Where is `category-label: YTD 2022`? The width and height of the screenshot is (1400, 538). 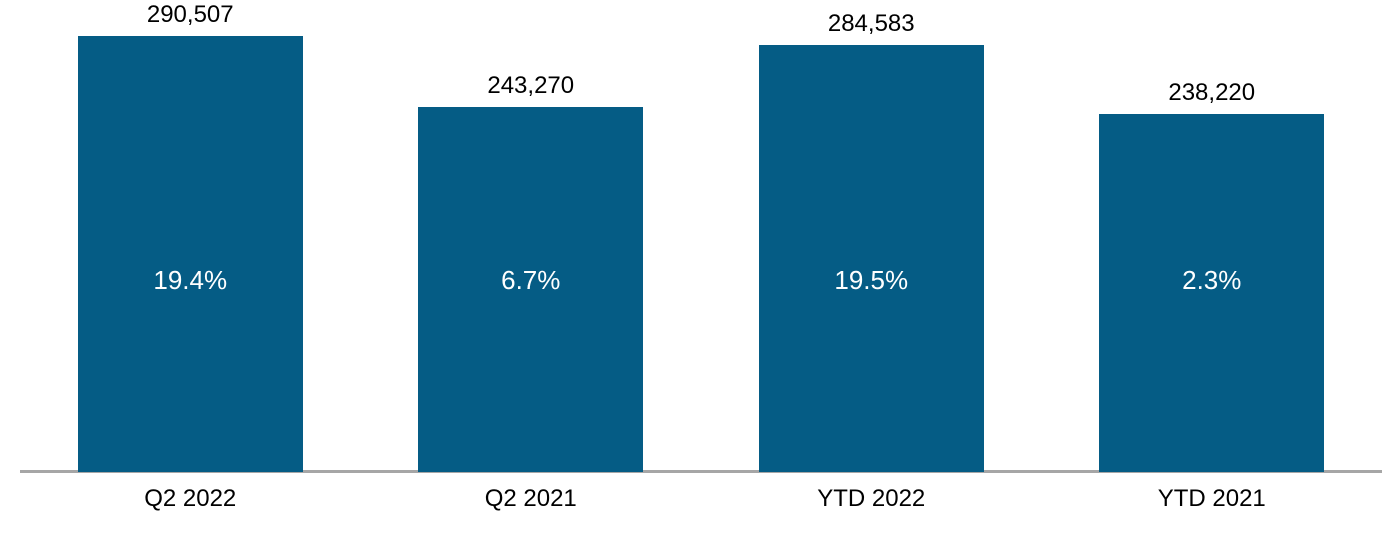
category-label: YTD 2022 is located at coordinates (871, 498).